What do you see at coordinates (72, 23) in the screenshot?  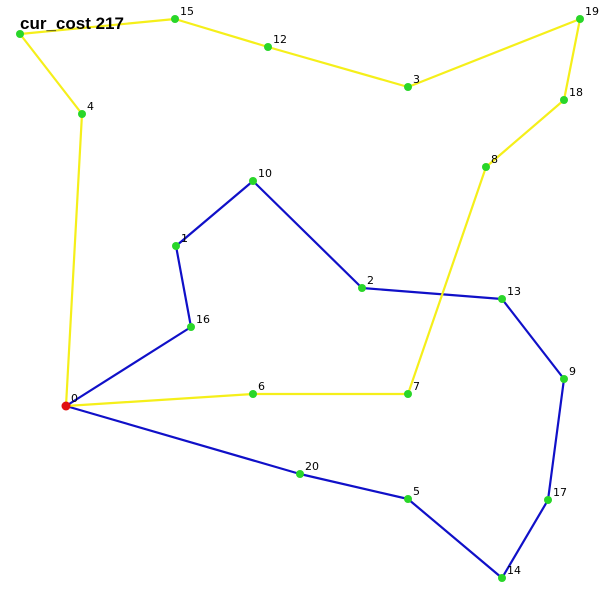 I see `cost-label: cur_cost 217` at bounding box center [72, 23].